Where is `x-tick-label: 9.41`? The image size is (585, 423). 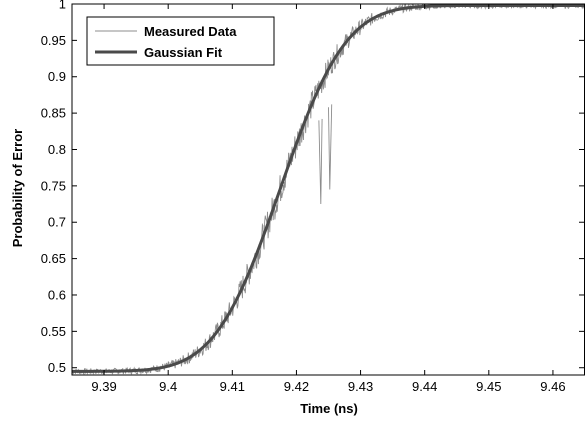 x-tick-label: 9.41 is located at coordinates (232, 386).